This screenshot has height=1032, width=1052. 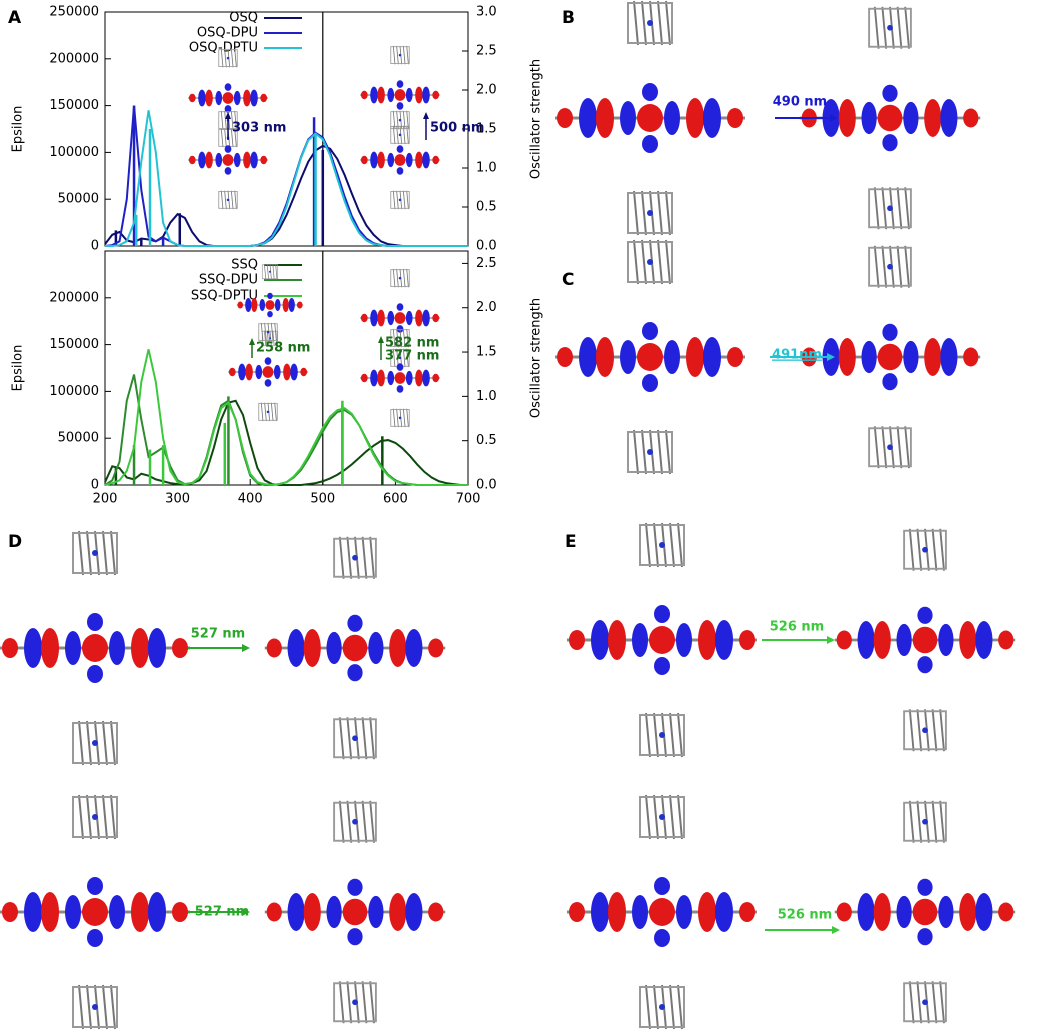 I want to click on transition-label: 490 nm, so click(x=800, y=102).